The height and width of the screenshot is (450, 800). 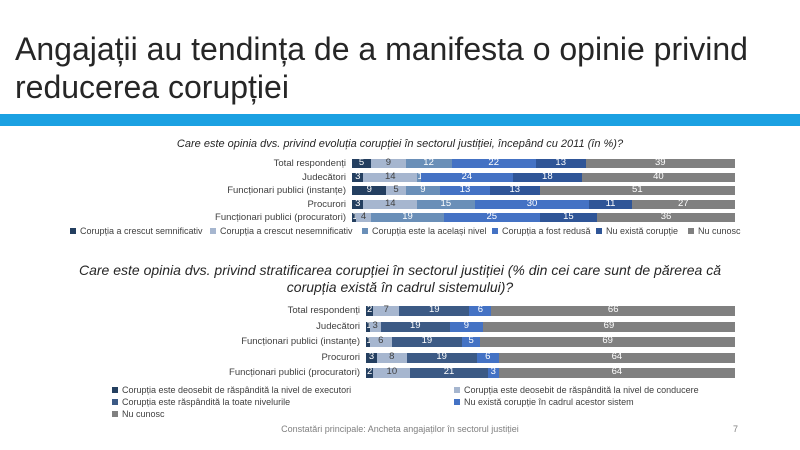 What do you see at coordinates (370, 309) in the screenshot?
I see `data-label: 2` at bounding box center [370, 309].